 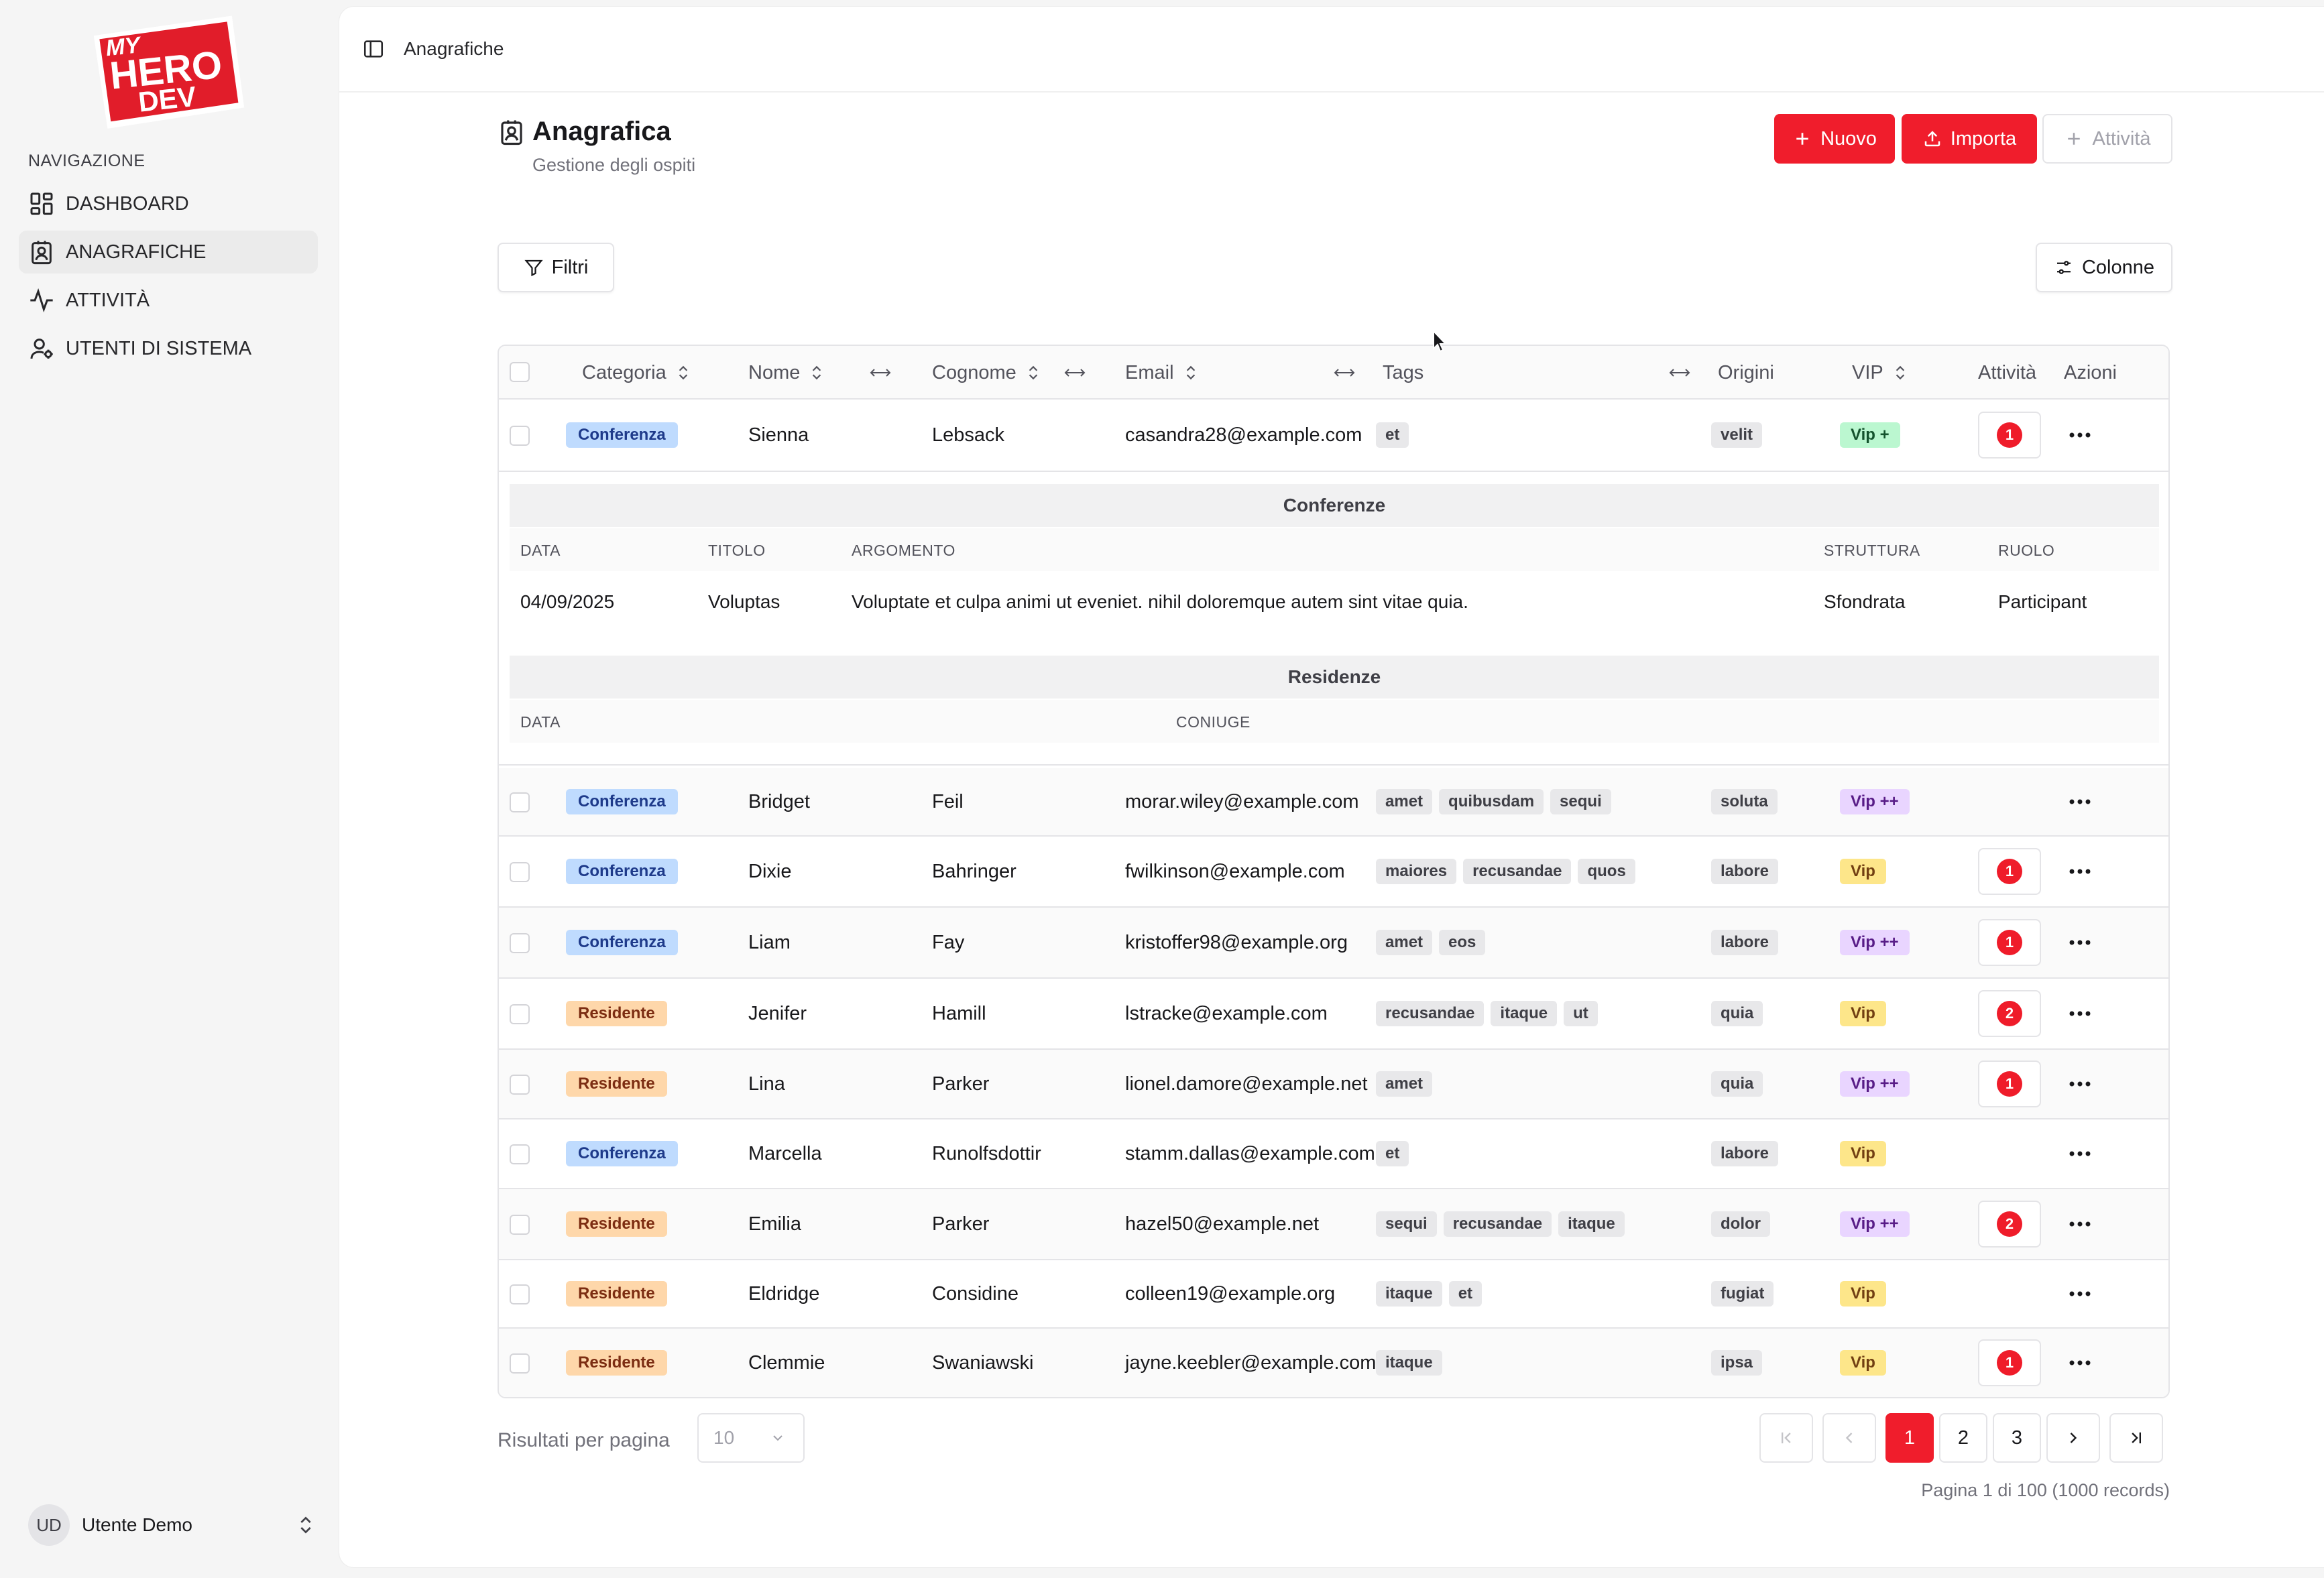 I want to click on conferences-subheader, so click(x=1334, y=549).